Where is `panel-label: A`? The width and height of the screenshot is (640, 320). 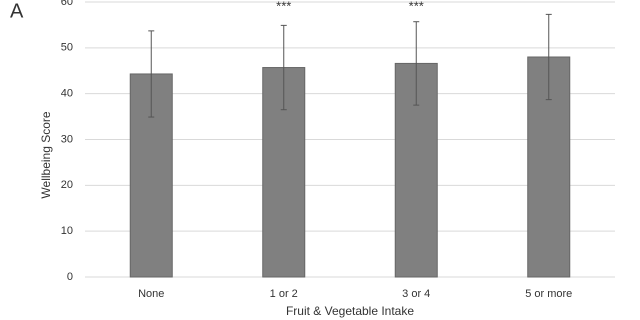
panel-label: A is located at coordinates (17, 11).